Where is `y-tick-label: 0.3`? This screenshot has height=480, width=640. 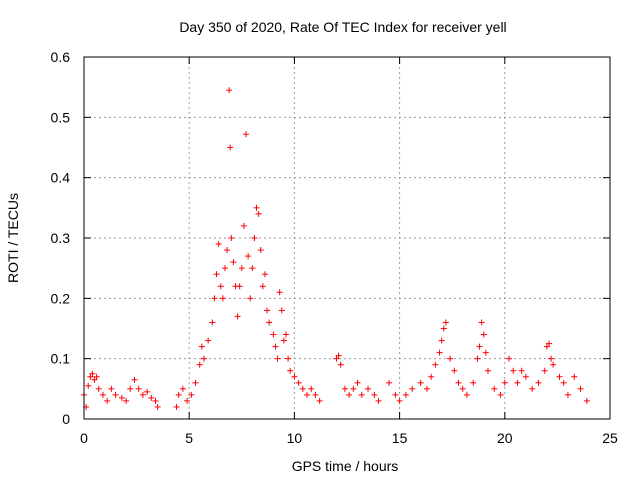
y-tick-label: 0.3 is located at coordinates (61, 238).